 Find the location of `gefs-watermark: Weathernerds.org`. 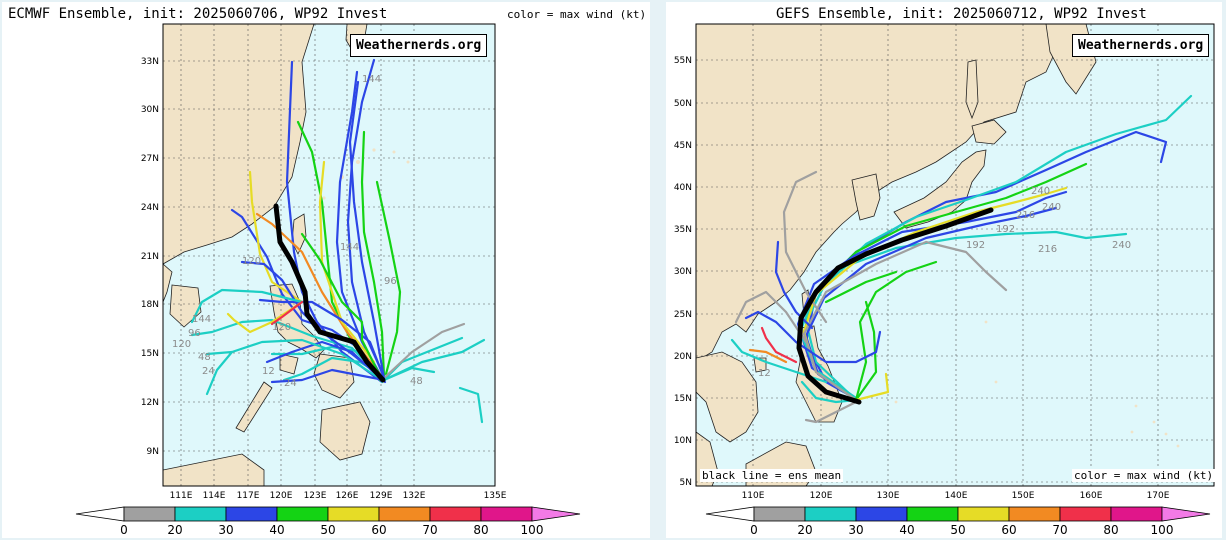

gefs-watermark: Weathernerds.org is located at coordinates (1141, 45).